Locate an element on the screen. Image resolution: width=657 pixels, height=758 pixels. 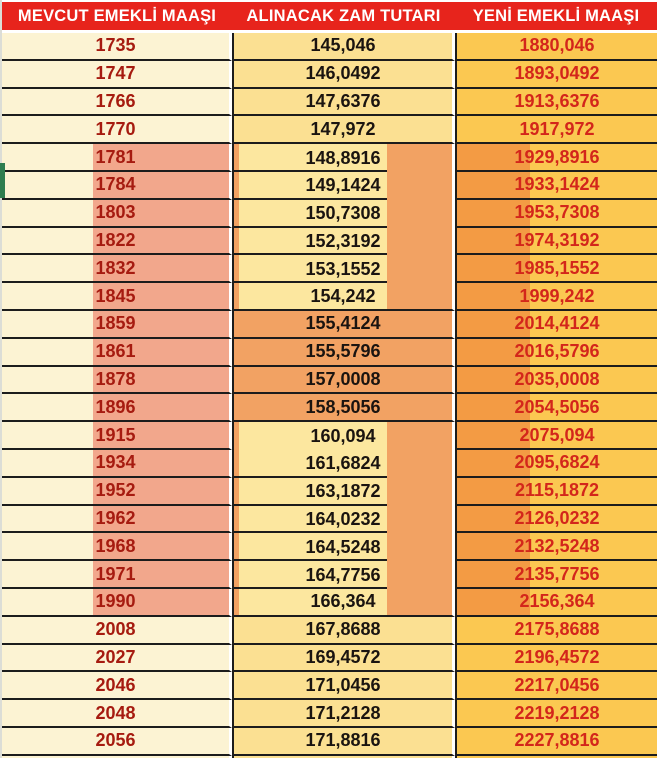
cell-new: 1974,3192 is located at coordinates (556, 241).